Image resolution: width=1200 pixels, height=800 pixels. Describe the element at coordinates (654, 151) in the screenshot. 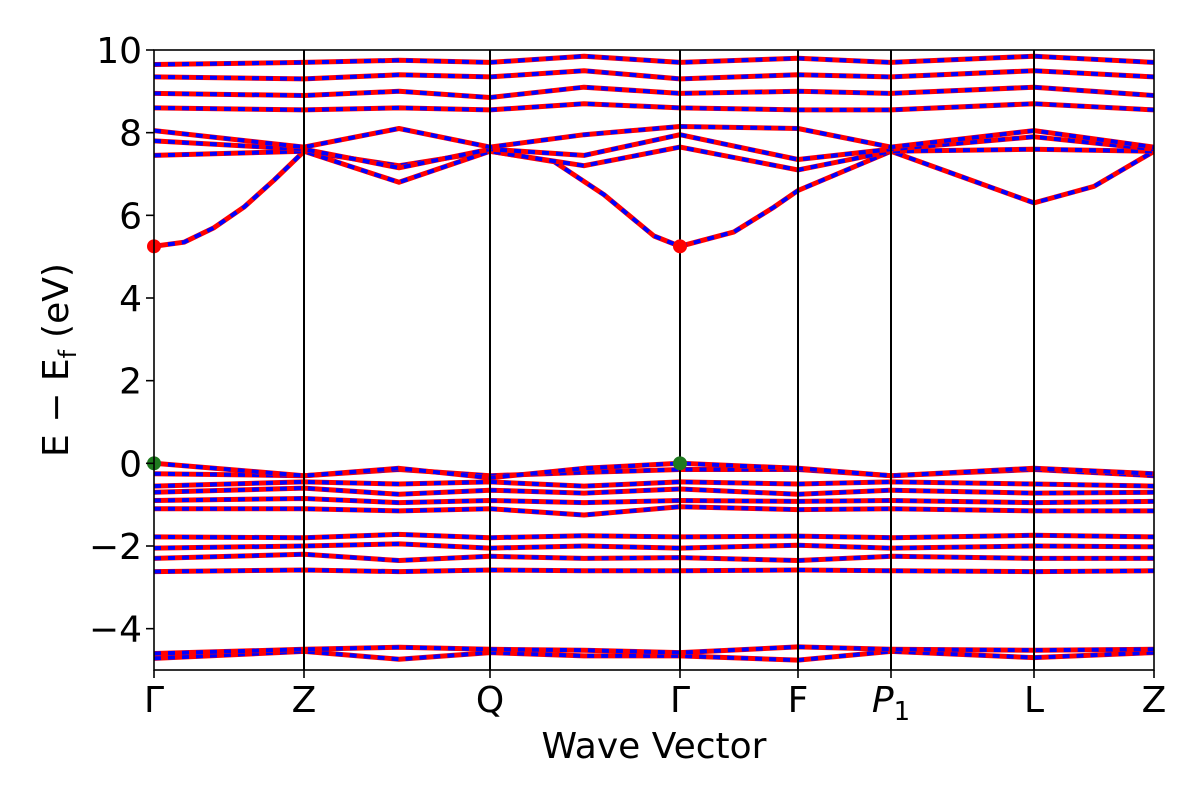

I see `band-15-line-blue` at that location.